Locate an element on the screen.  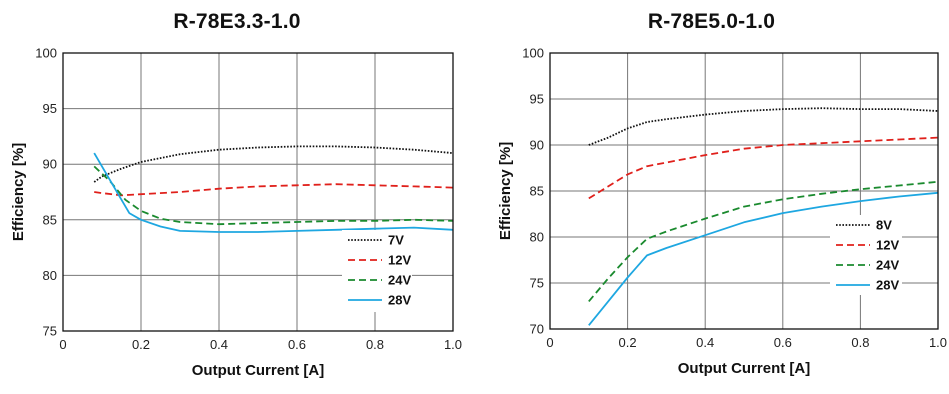
legend: 7V 12V 24V 28V is located at coordinates (377, 271).